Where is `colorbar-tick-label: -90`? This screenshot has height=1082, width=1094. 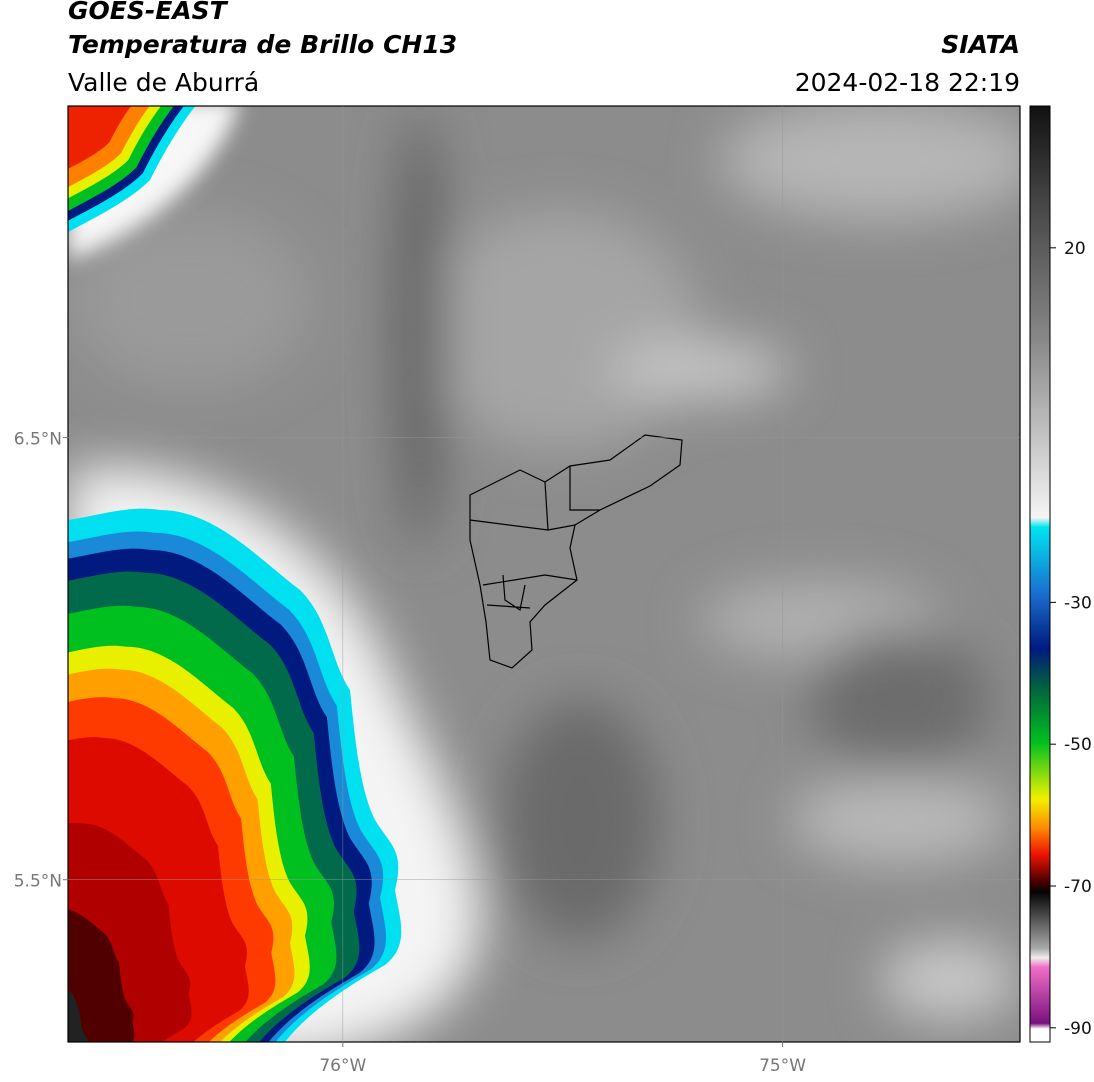
colorbar-tick-label: -90 is located at coordinates (1078, 1029).